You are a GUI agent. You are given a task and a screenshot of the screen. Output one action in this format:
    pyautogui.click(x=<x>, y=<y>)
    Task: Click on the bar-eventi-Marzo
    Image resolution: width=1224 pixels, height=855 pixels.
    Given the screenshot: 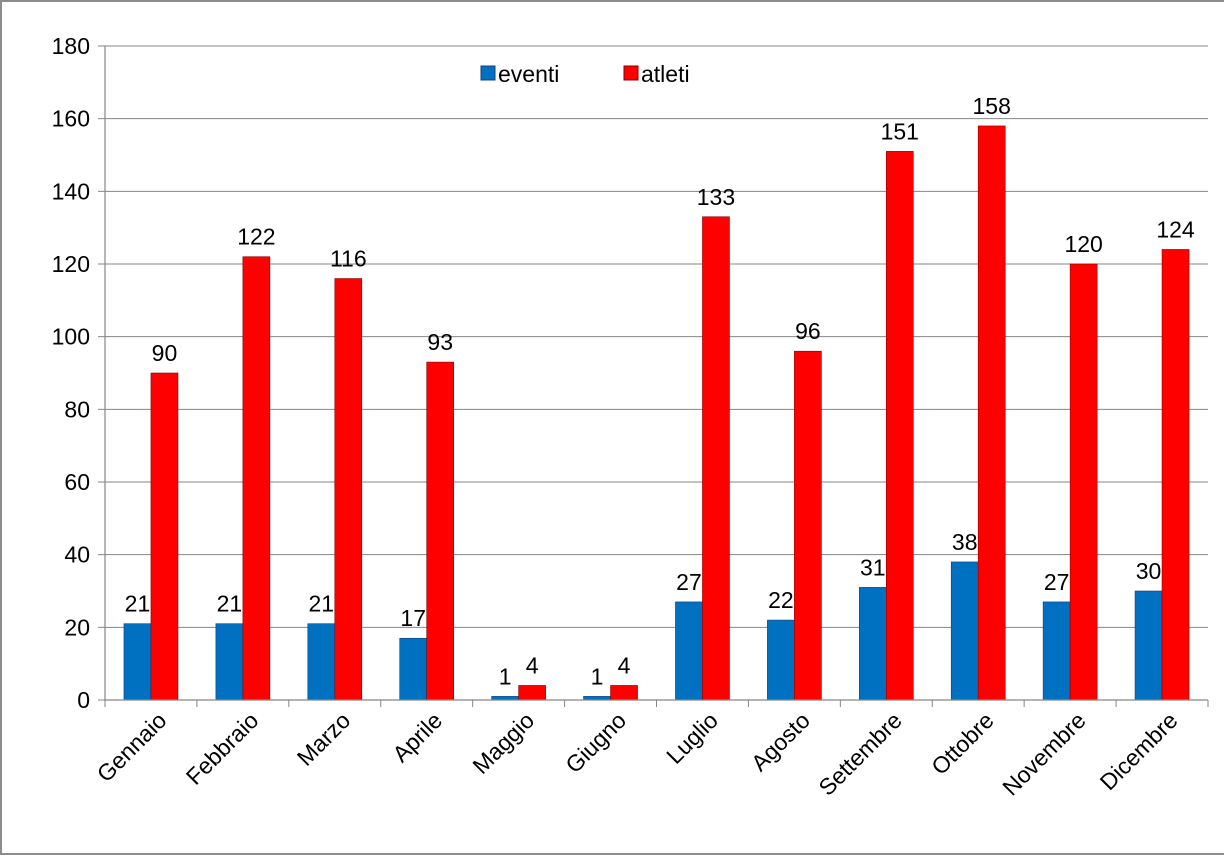 What is the action you would take?
    pyautogui.click(x=321, y=662)
    